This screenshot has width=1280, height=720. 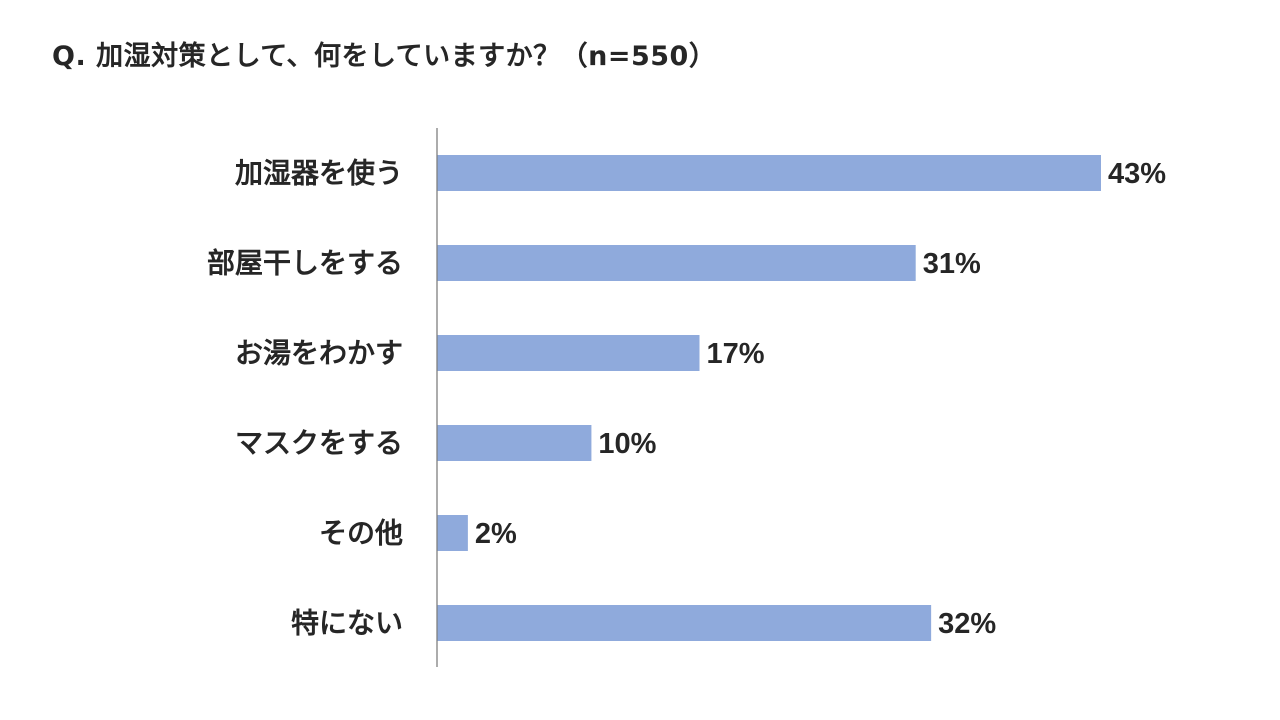 I want to click on value-label-2: 31%, so click(x=952, y=264).